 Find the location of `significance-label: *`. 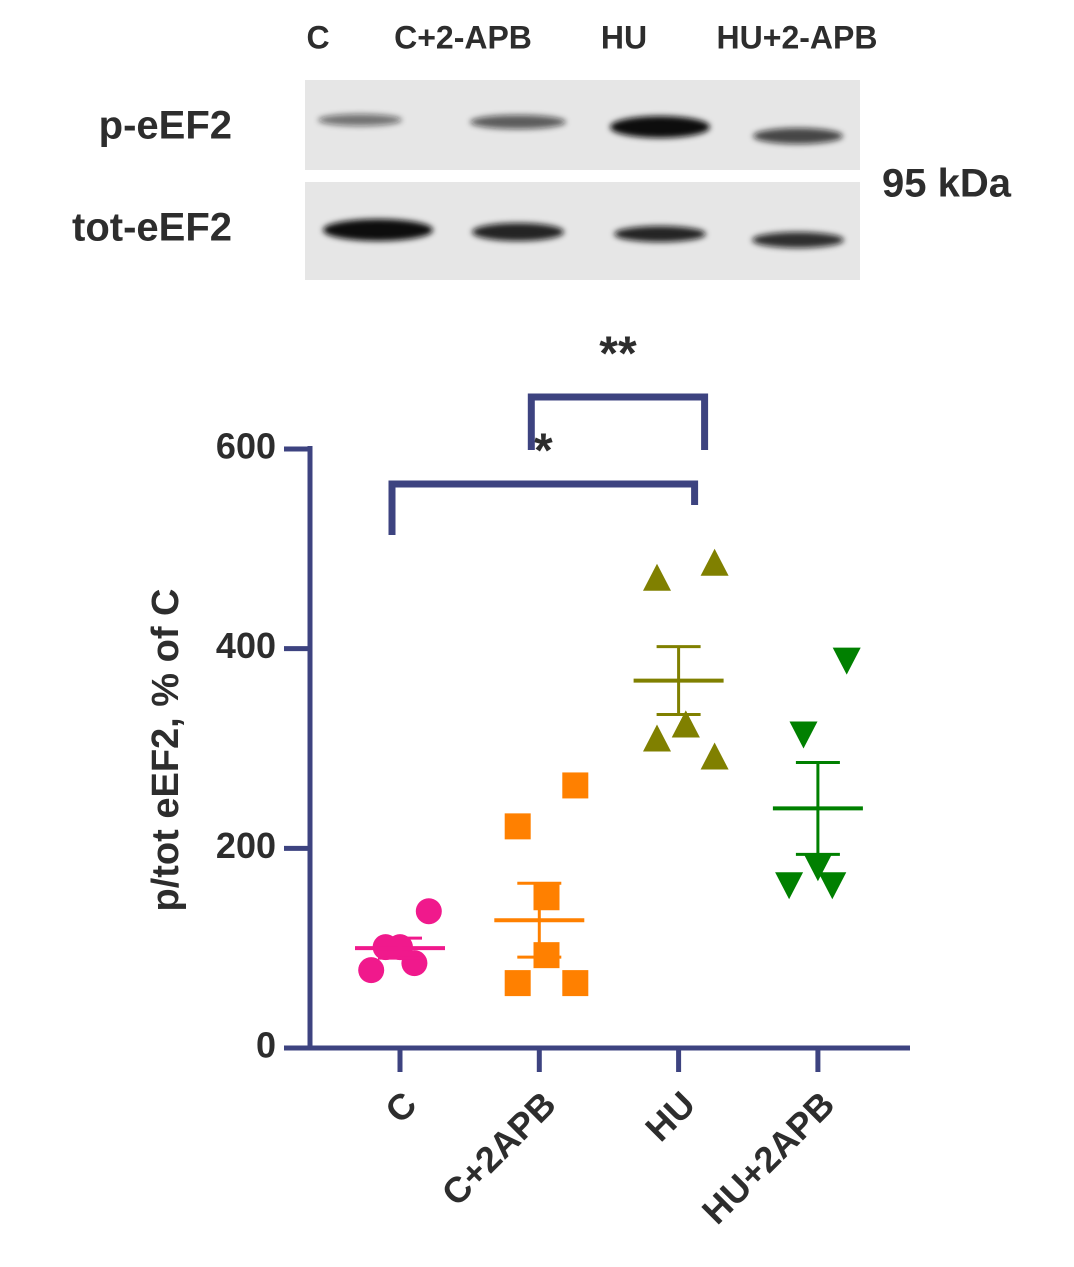

significance-label: * is located at coordinates (543, 451).